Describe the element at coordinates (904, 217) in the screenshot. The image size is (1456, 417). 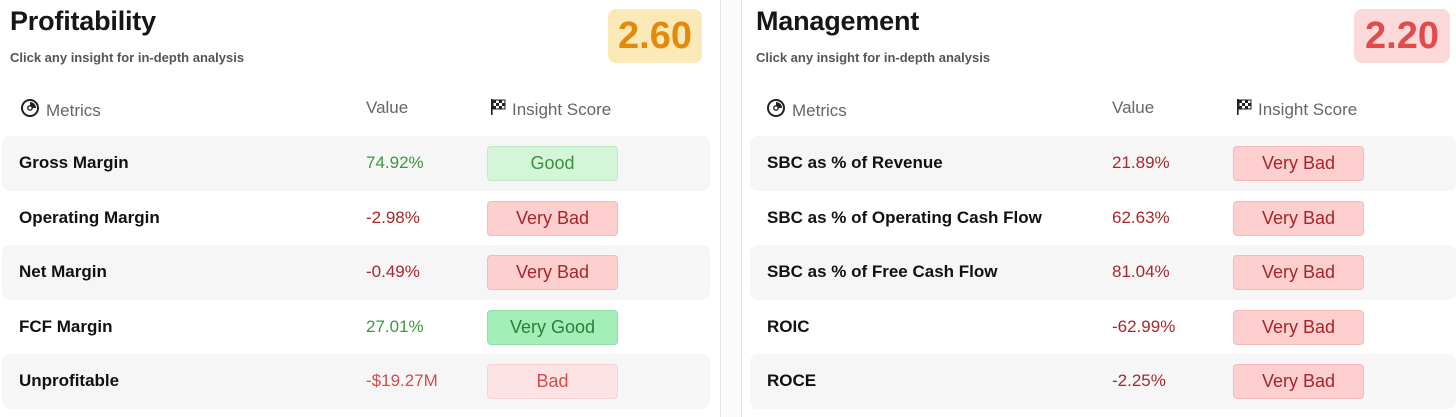
I see `metric-name: SBC as % of Operating Cash Flow` at that location.